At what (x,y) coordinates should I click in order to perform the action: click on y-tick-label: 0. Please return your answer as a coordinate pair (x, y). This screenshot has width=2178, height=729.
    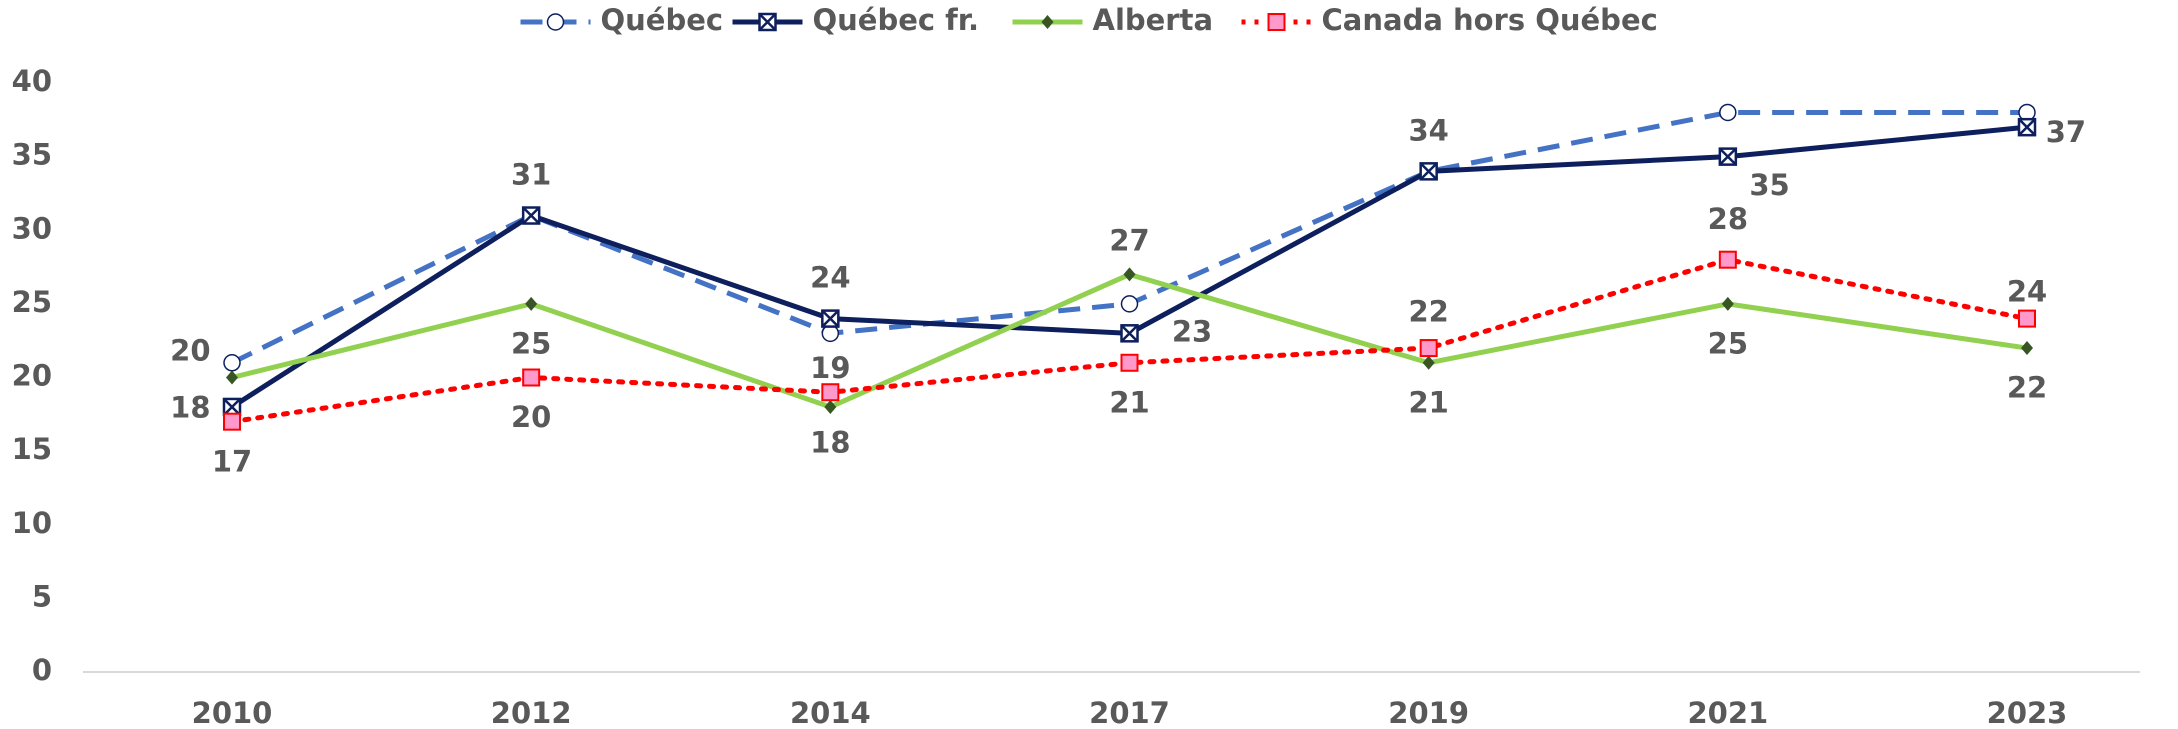
    Looking at the image, I should click on (42, 670).